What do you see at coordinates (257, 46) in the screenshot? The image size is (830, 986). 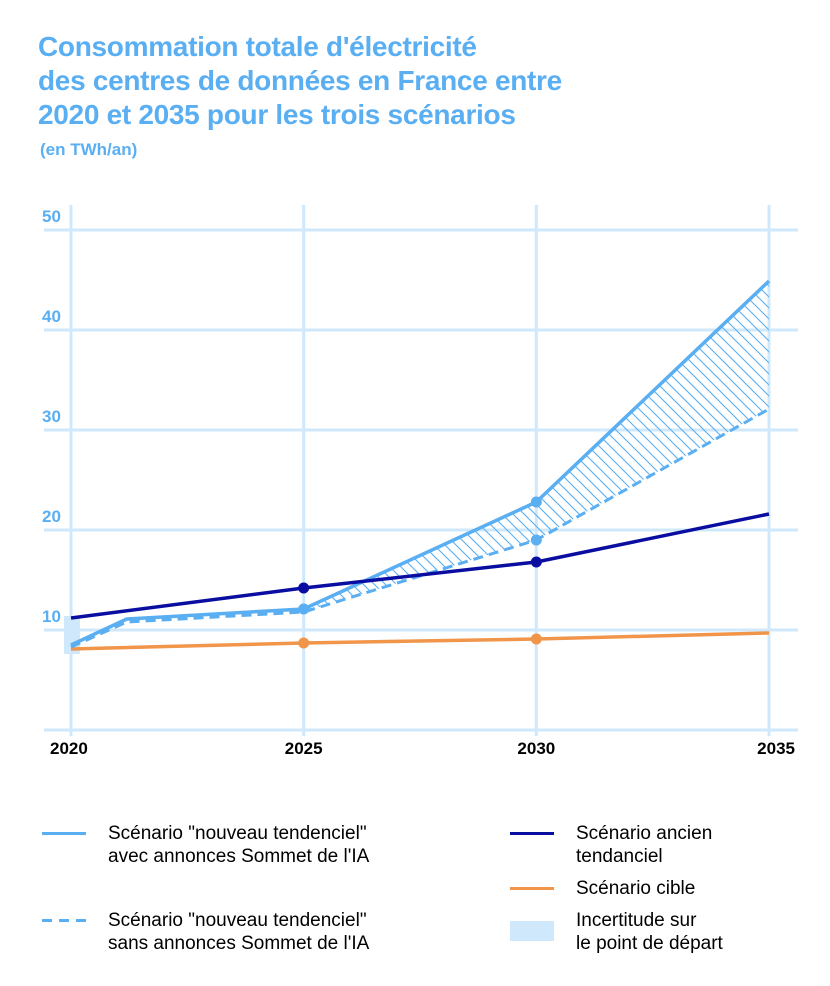 I see `chart-title-line-1: Consommation totale d'électricité` at bounding box center [257, 46].